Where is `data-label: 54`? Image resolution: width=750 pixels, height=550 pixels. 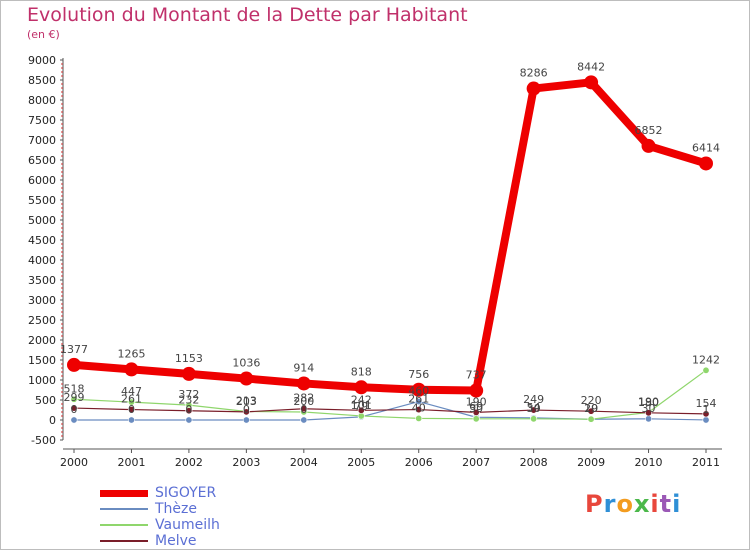
data-label: 54 is located at coordinates (534, 407).